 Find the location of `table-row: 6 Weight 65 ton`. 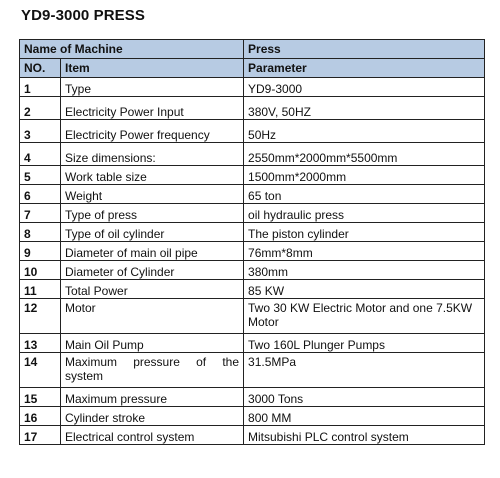

table-row: 6 Weight 65 ton is located at coordinates (252, 194).